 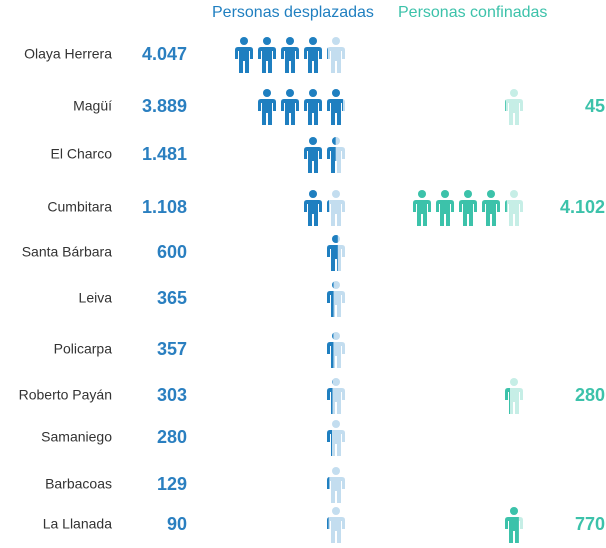 What do you see at coordinates (82, 154) in the screenshot?
I see `category-label: El Charco` at bounding box center [82, 154].